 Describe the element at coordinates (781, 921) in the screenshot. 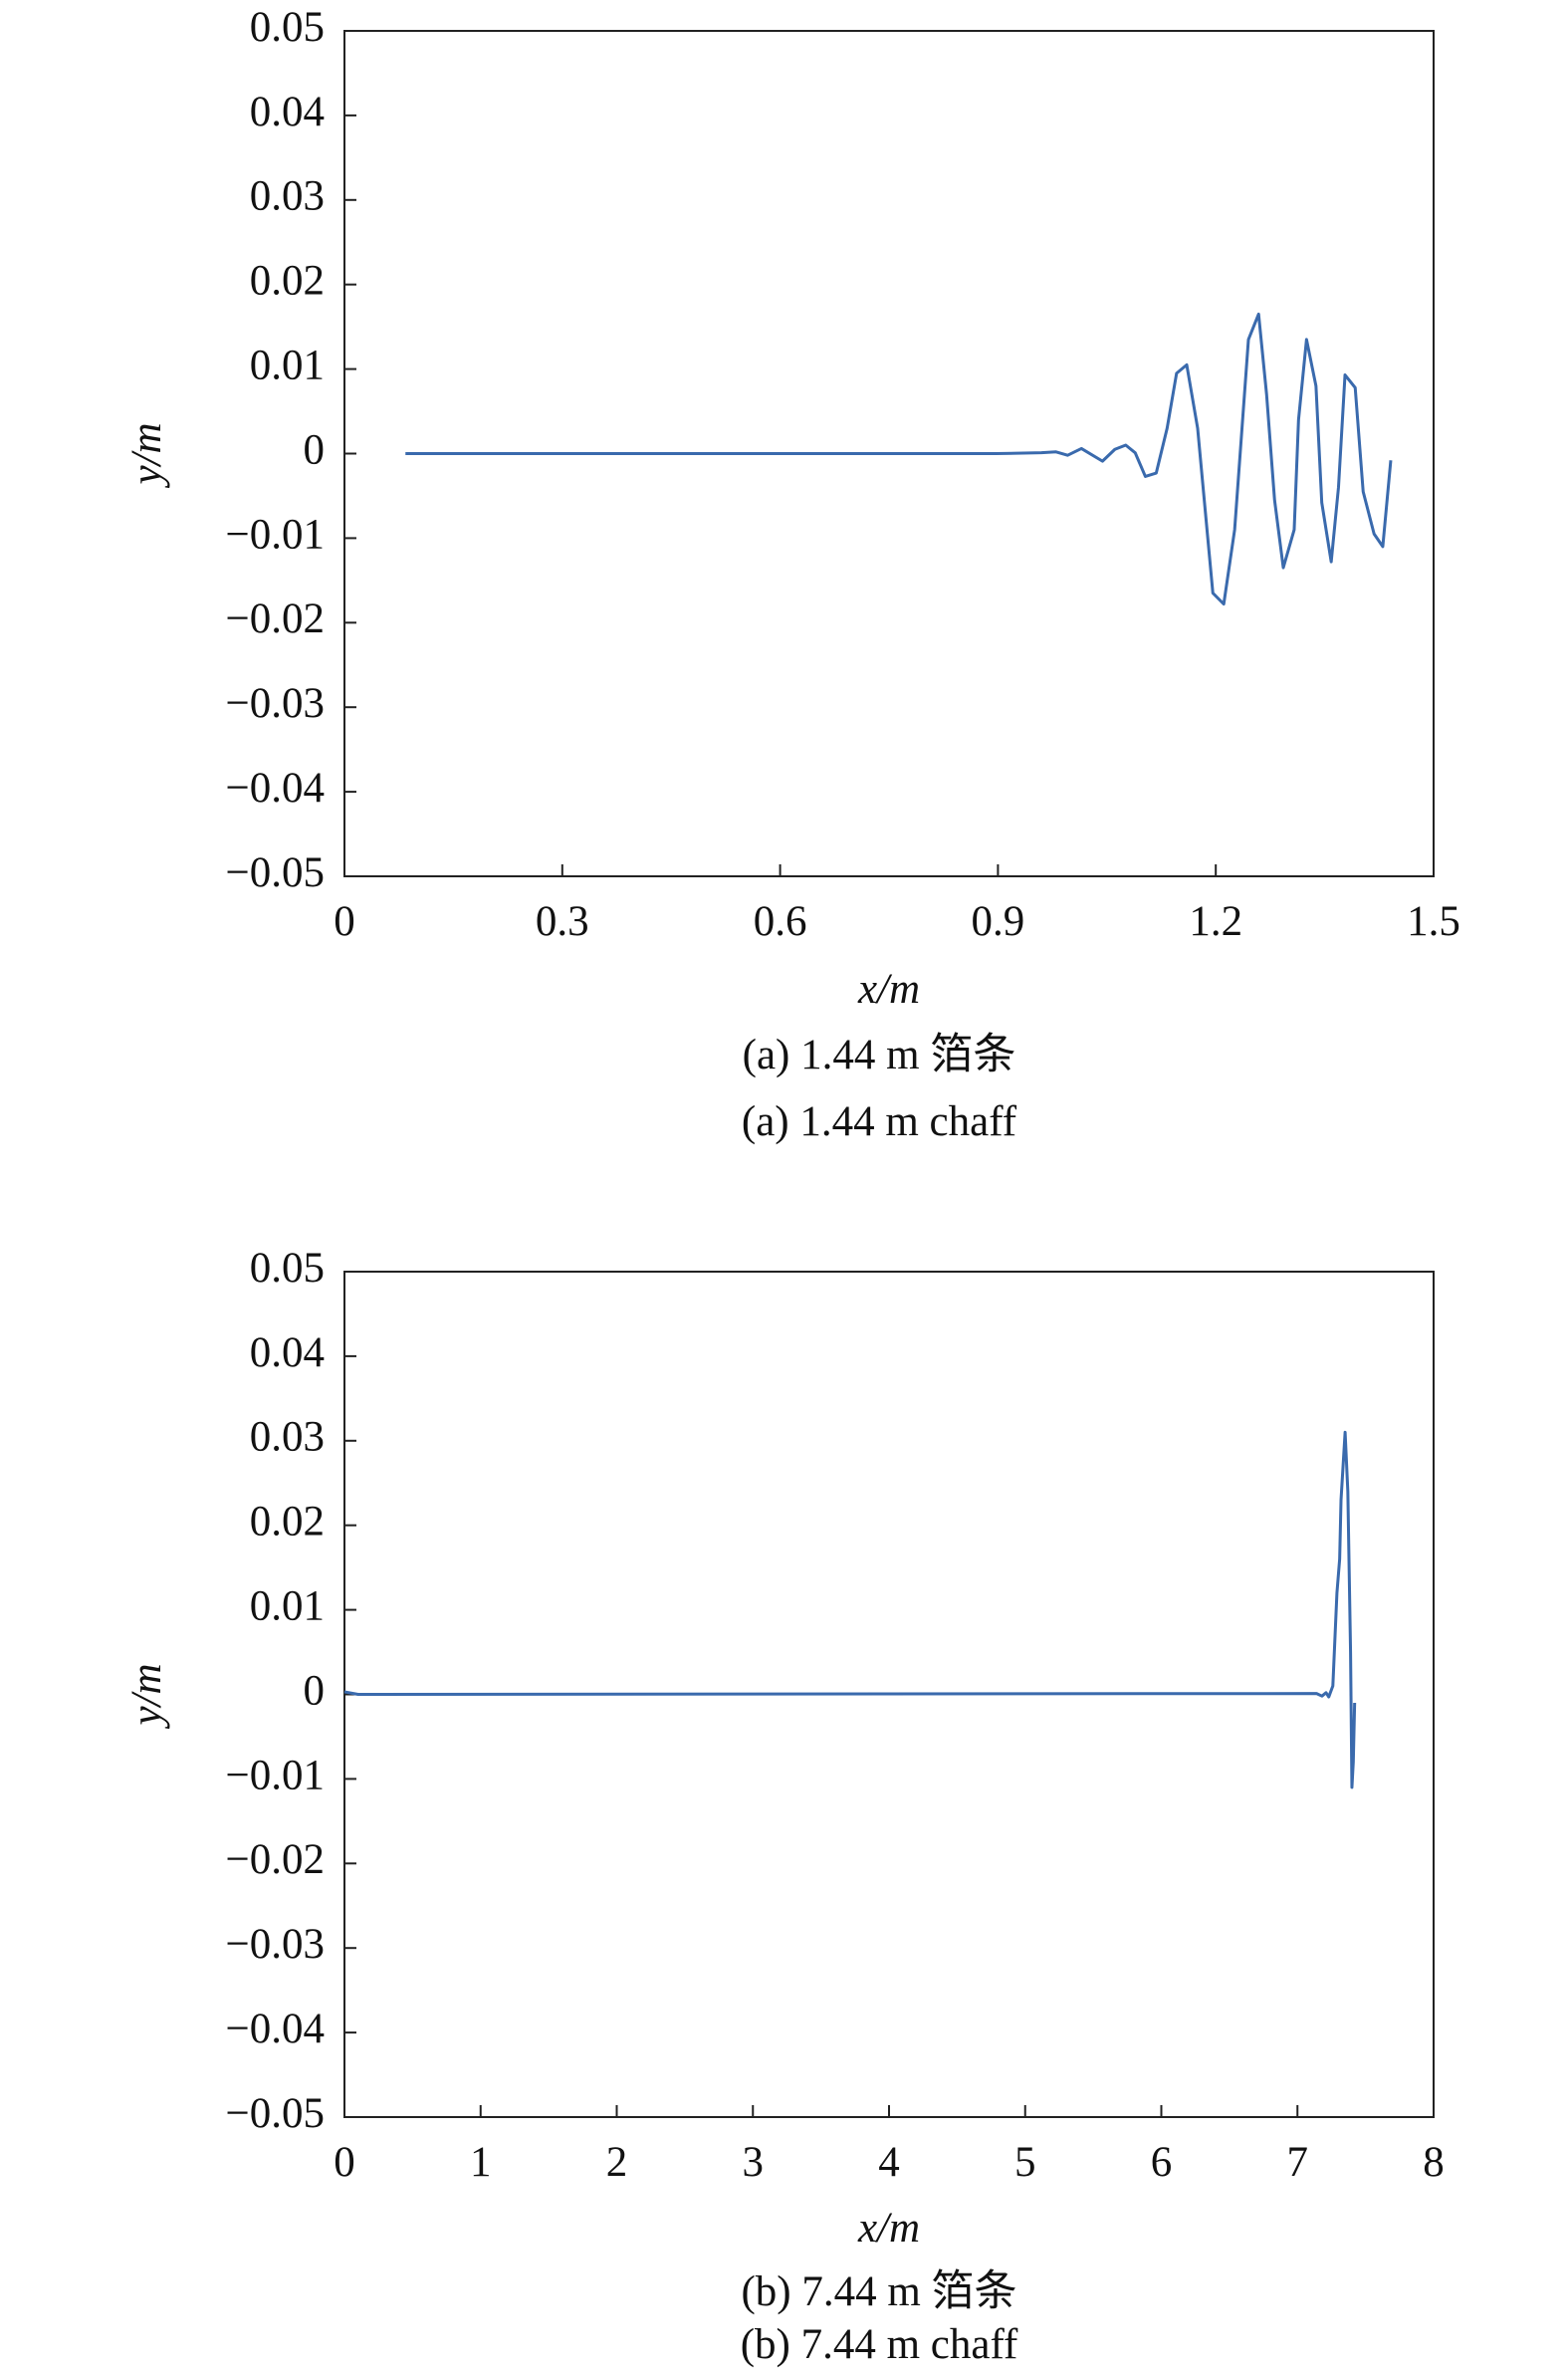

I see `x-tick-label: 0.6` at that location.